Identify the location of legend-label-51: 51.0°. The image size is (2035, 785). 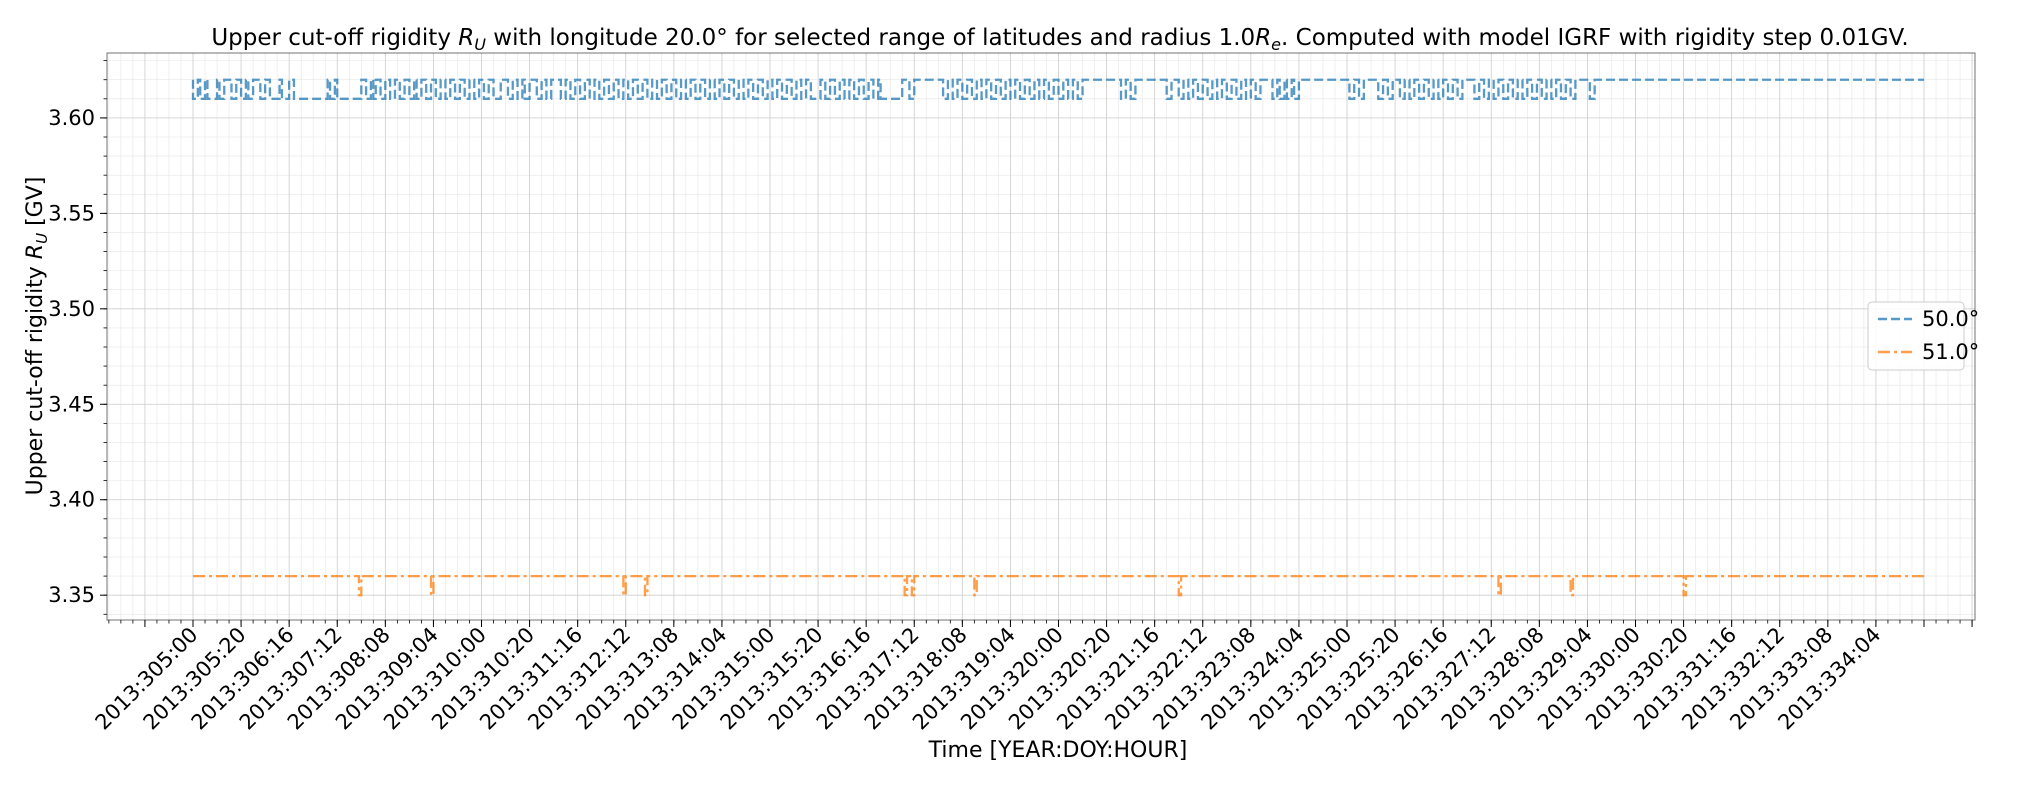
(1950, 352).